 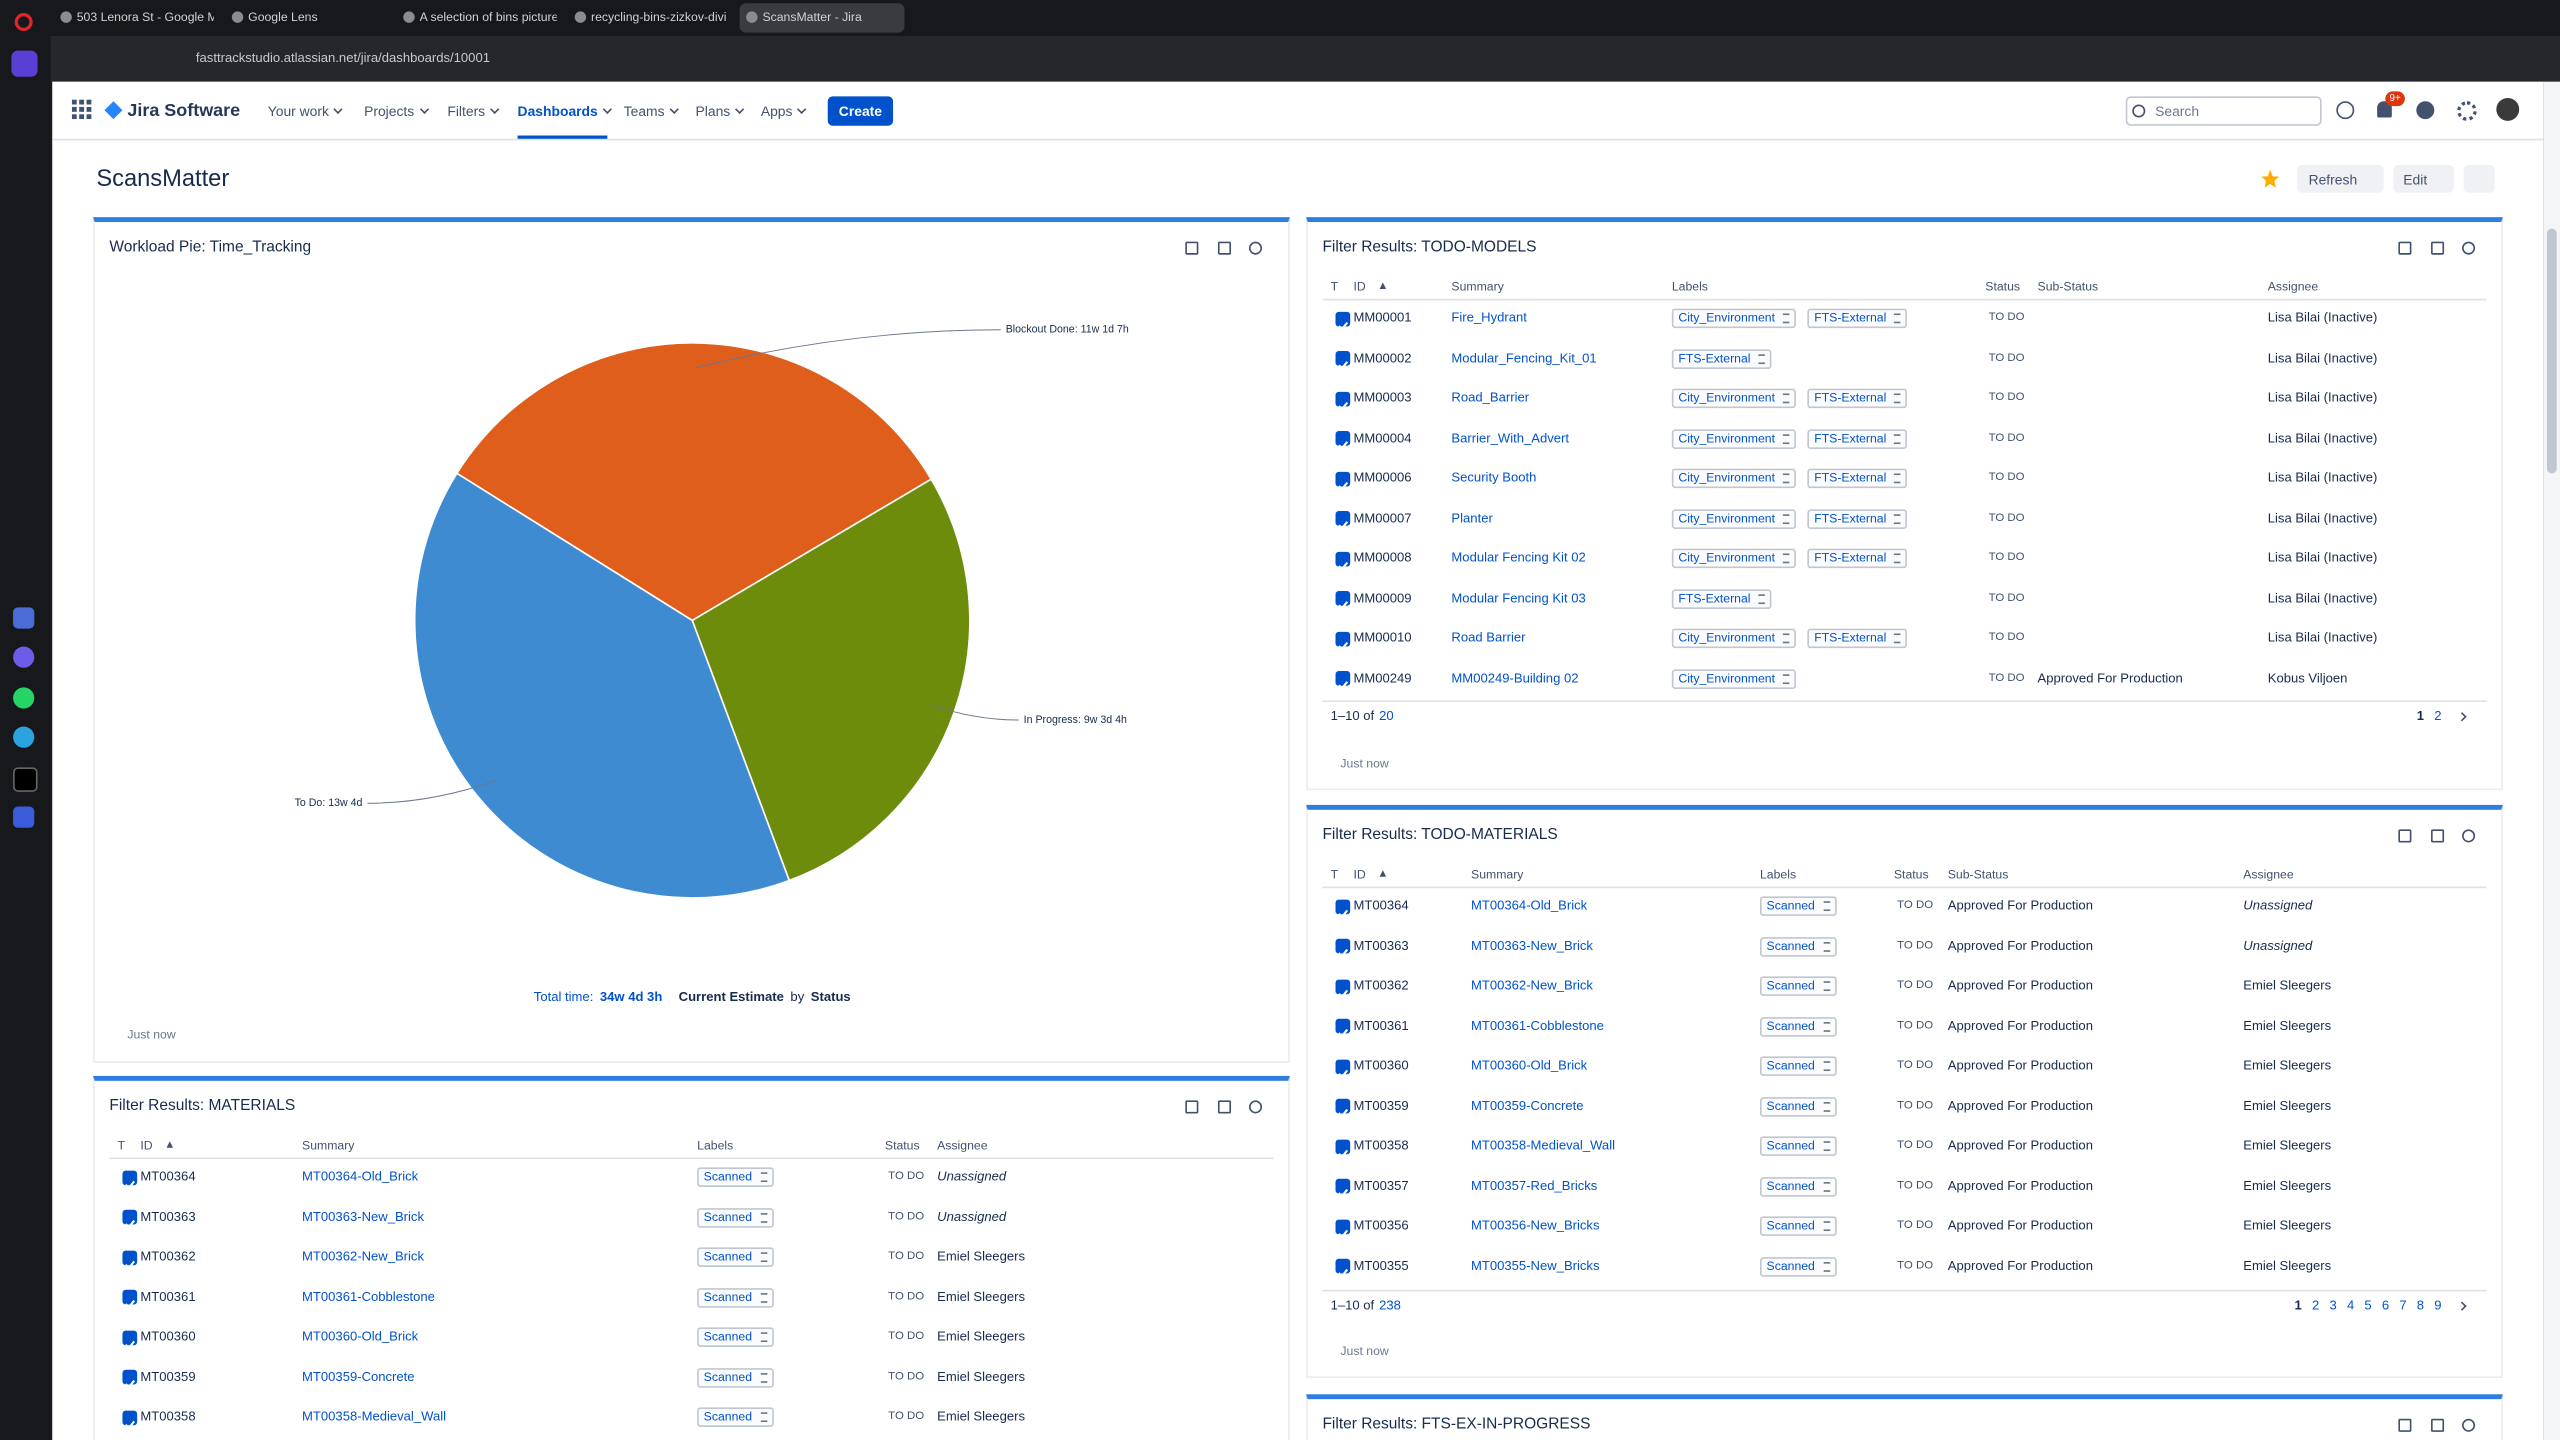 I want to click on issue-summary: MT00364-Old_Brick, so click(x=360, y=1176).